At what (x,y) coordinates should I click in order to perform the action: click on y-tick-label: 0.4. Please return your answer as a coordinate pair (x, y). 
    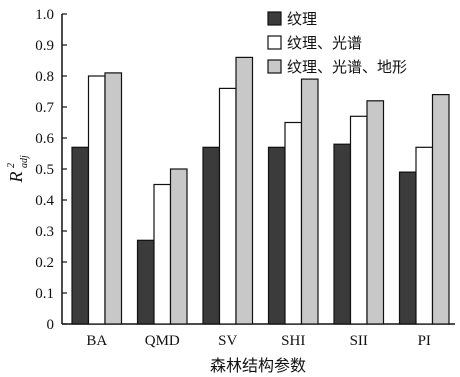
    Looking at the image, I should click on (44, 201).